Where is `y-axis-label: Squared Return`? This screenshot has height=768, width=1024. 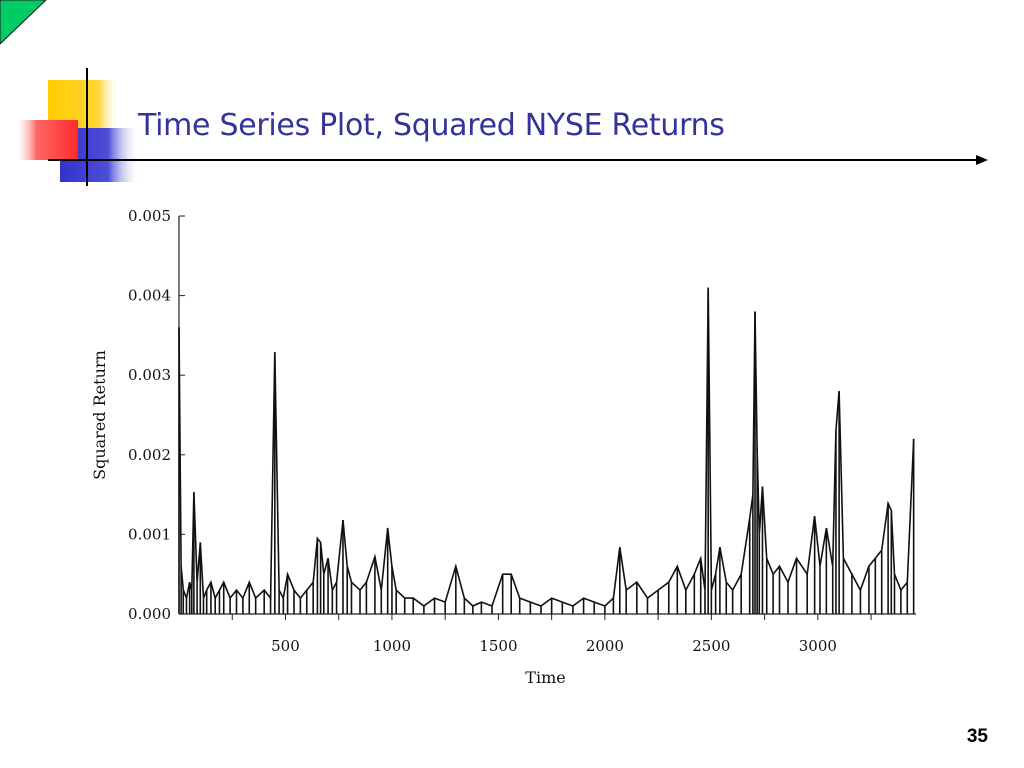
y-axis-label: Squared Return is located at coordinates (99, 415).